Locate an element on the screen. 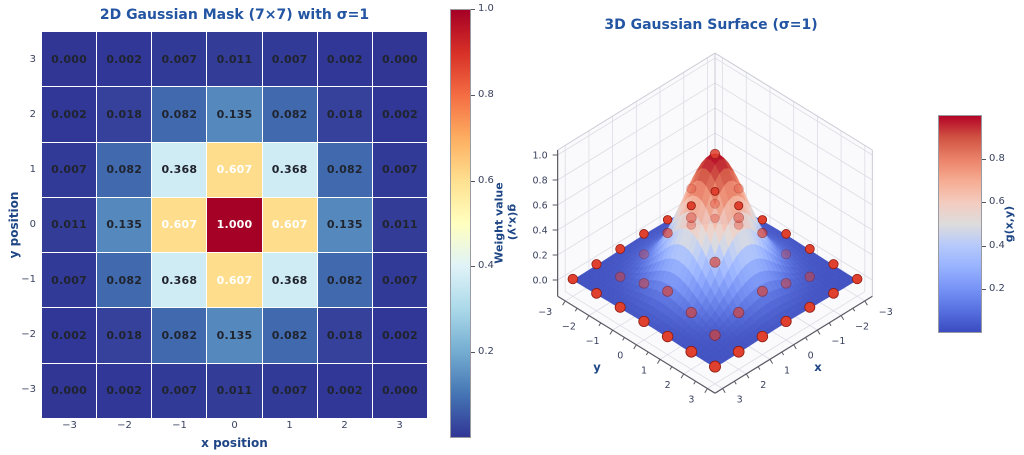  heatmap-y-tick: −2 is located at coordinates (28, 335).